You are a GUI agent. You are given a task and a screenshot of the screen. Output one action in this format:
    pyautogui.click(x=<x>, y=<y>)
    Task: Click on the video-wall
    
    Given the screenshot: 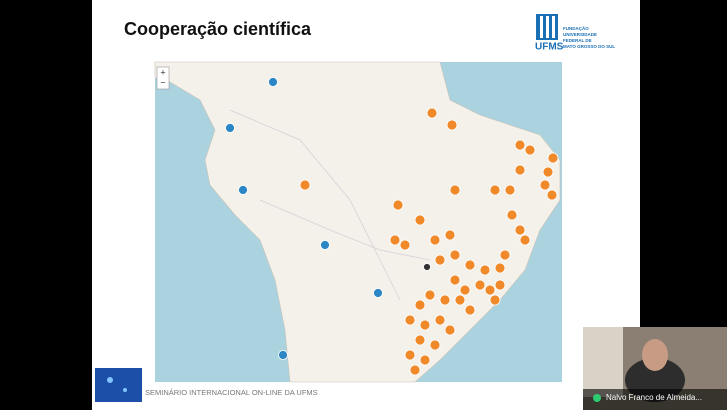 What is the action you would take?
    pyautogui.click(x=603, y=362)
    